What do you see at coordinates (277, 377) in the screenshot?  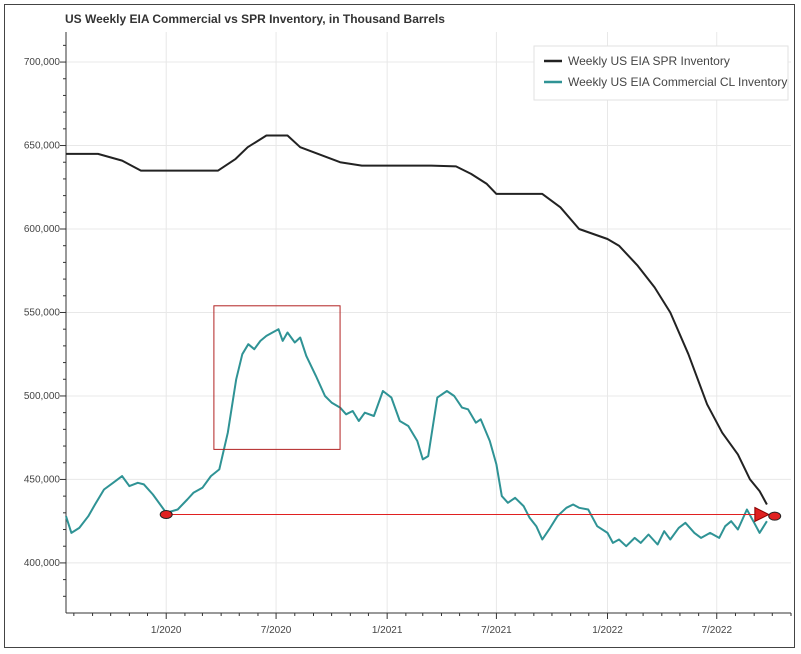 I see `highlight-box` at bounding box center [277, 377].